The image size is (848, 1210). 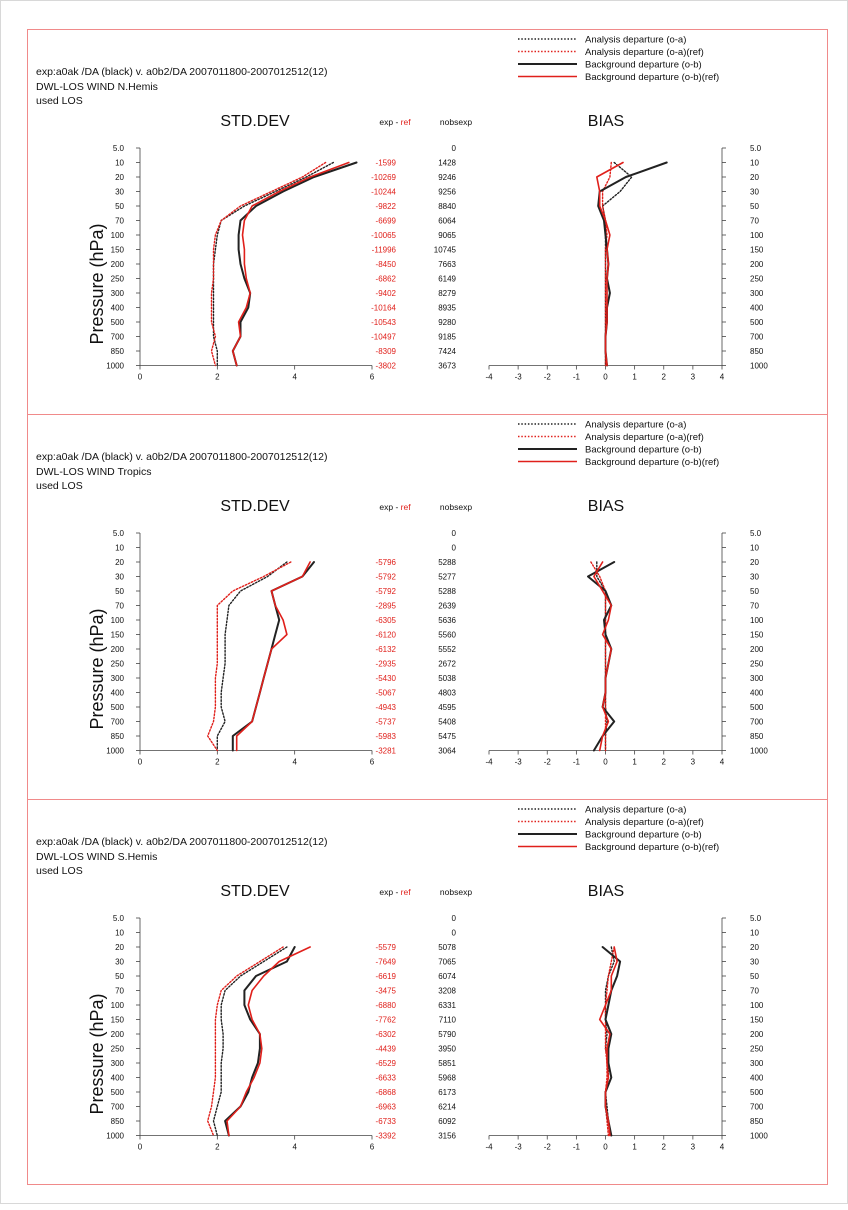 I want to click on bias-y-tick-label: 10, so click(x=754, y=933).